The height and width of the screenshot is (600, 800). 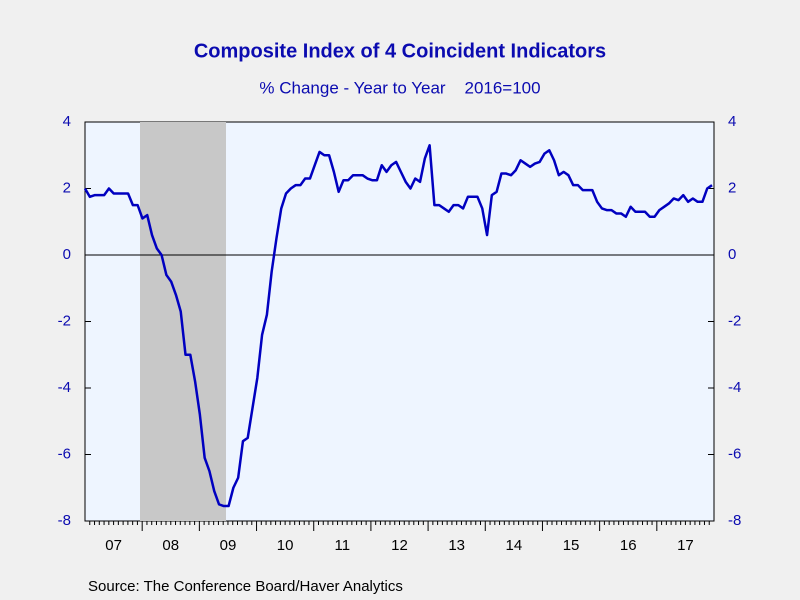 What do you see at coordinates (64, 453) in the screenshot?
I see `y-tick-label: -6` at bounding box center [64, 453].